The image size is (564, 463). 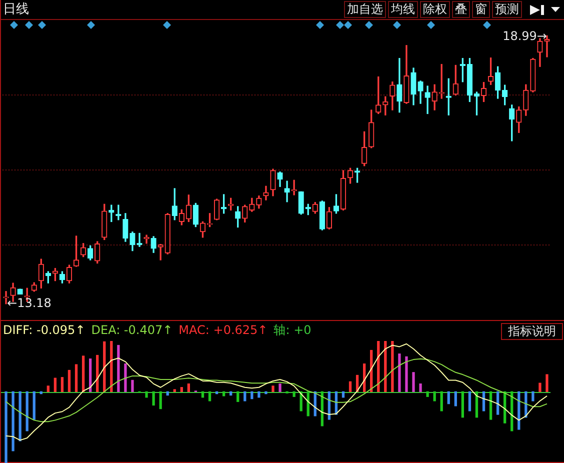 What do you see at coordinates (403, 9) in the screenshot?
I see `toolbar-button: 均线` at bounding box center [403, 9].